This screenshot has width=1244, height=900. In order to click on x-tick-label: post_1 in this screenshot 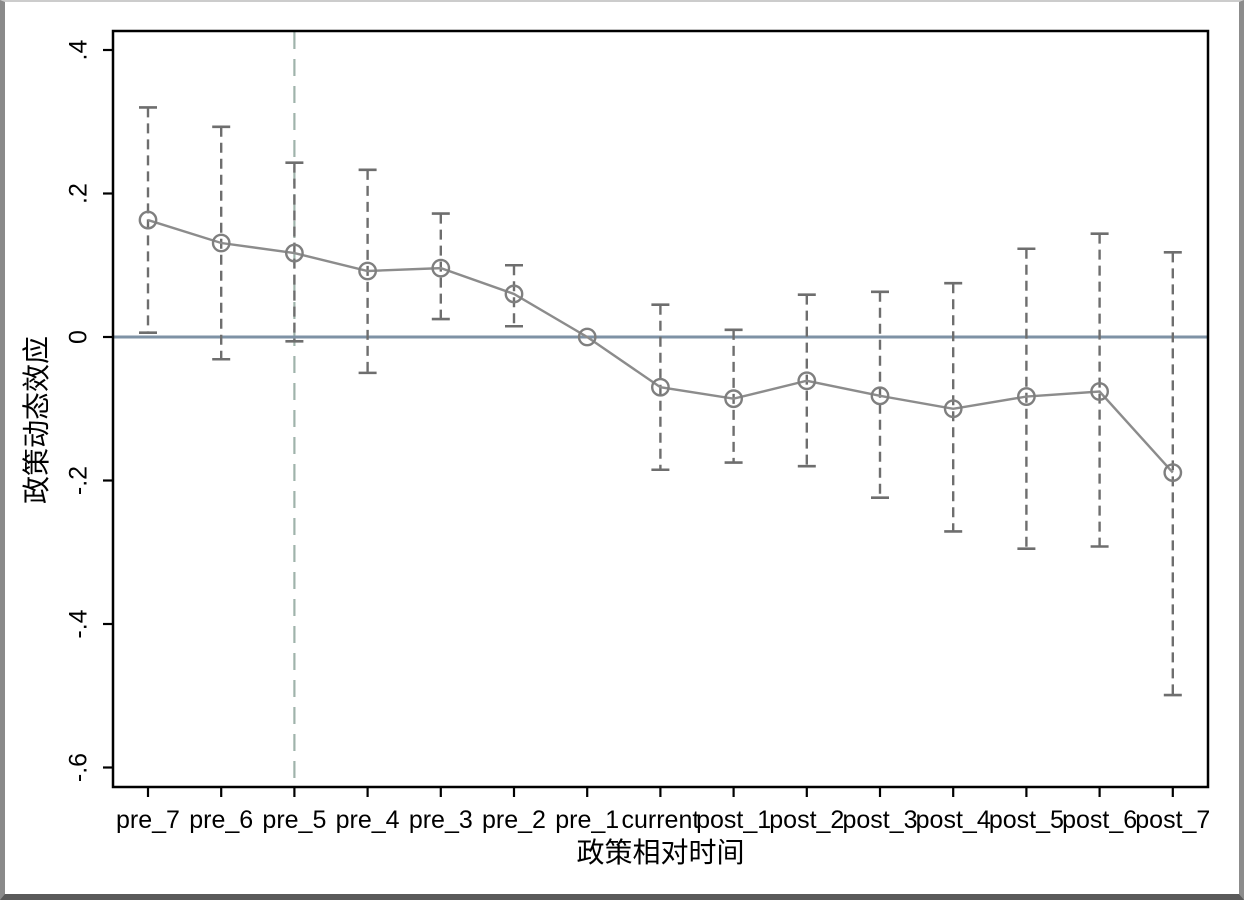, I will do `click(733, 820)`.